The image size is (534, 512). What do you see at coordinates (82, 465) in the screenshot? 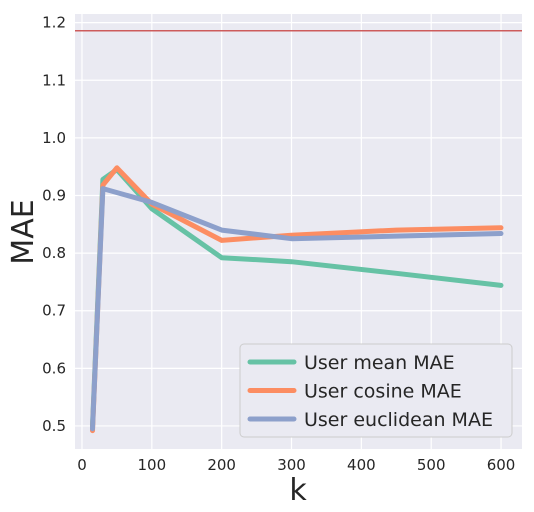
I see `x-tick-label: 0` at bounding box center [82, 465].